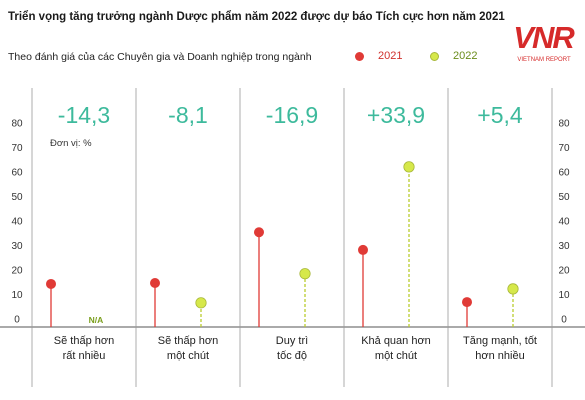 The height and width of the screenshot is (400, 585). I want to click on legend-item-2021: 2021, so click(378, 56).